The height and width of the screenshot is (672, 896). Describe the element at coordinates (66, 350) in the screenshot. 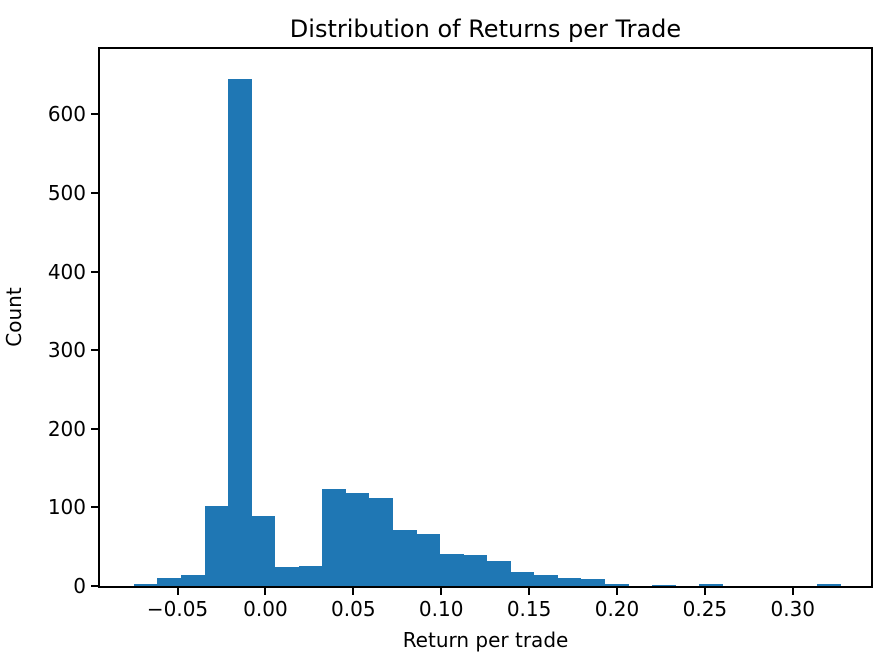

I see `y-tick-label: 300` at that location.